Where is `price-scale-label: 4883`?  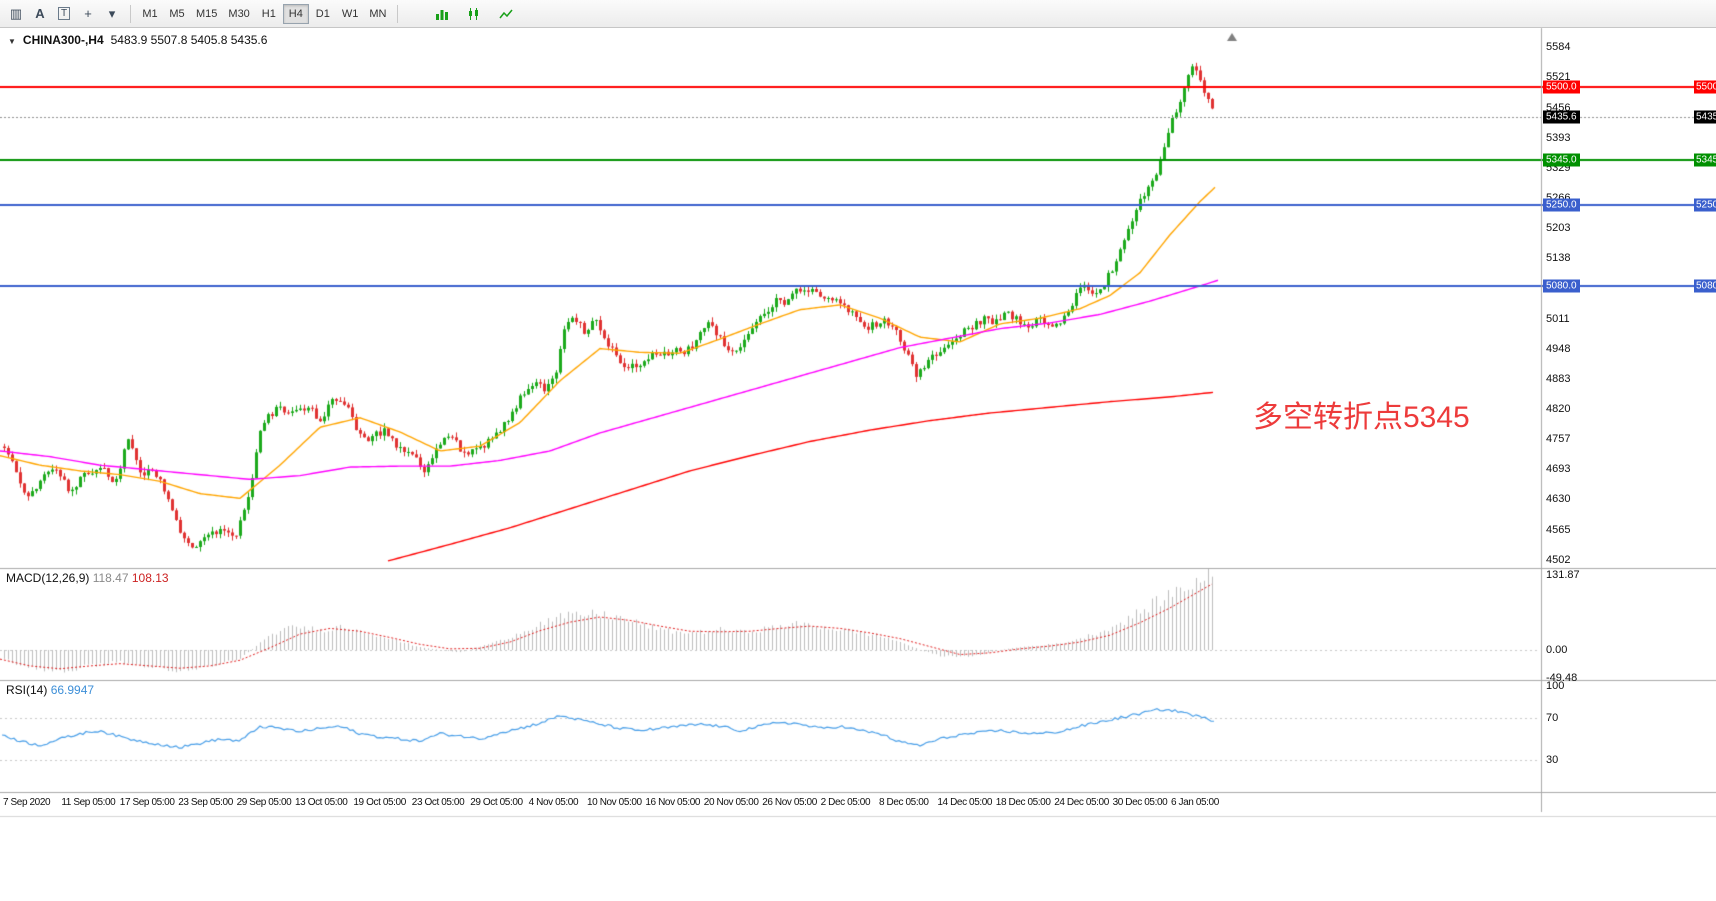 price-scale-label: 4883 is located at coordinates (1558, 379).